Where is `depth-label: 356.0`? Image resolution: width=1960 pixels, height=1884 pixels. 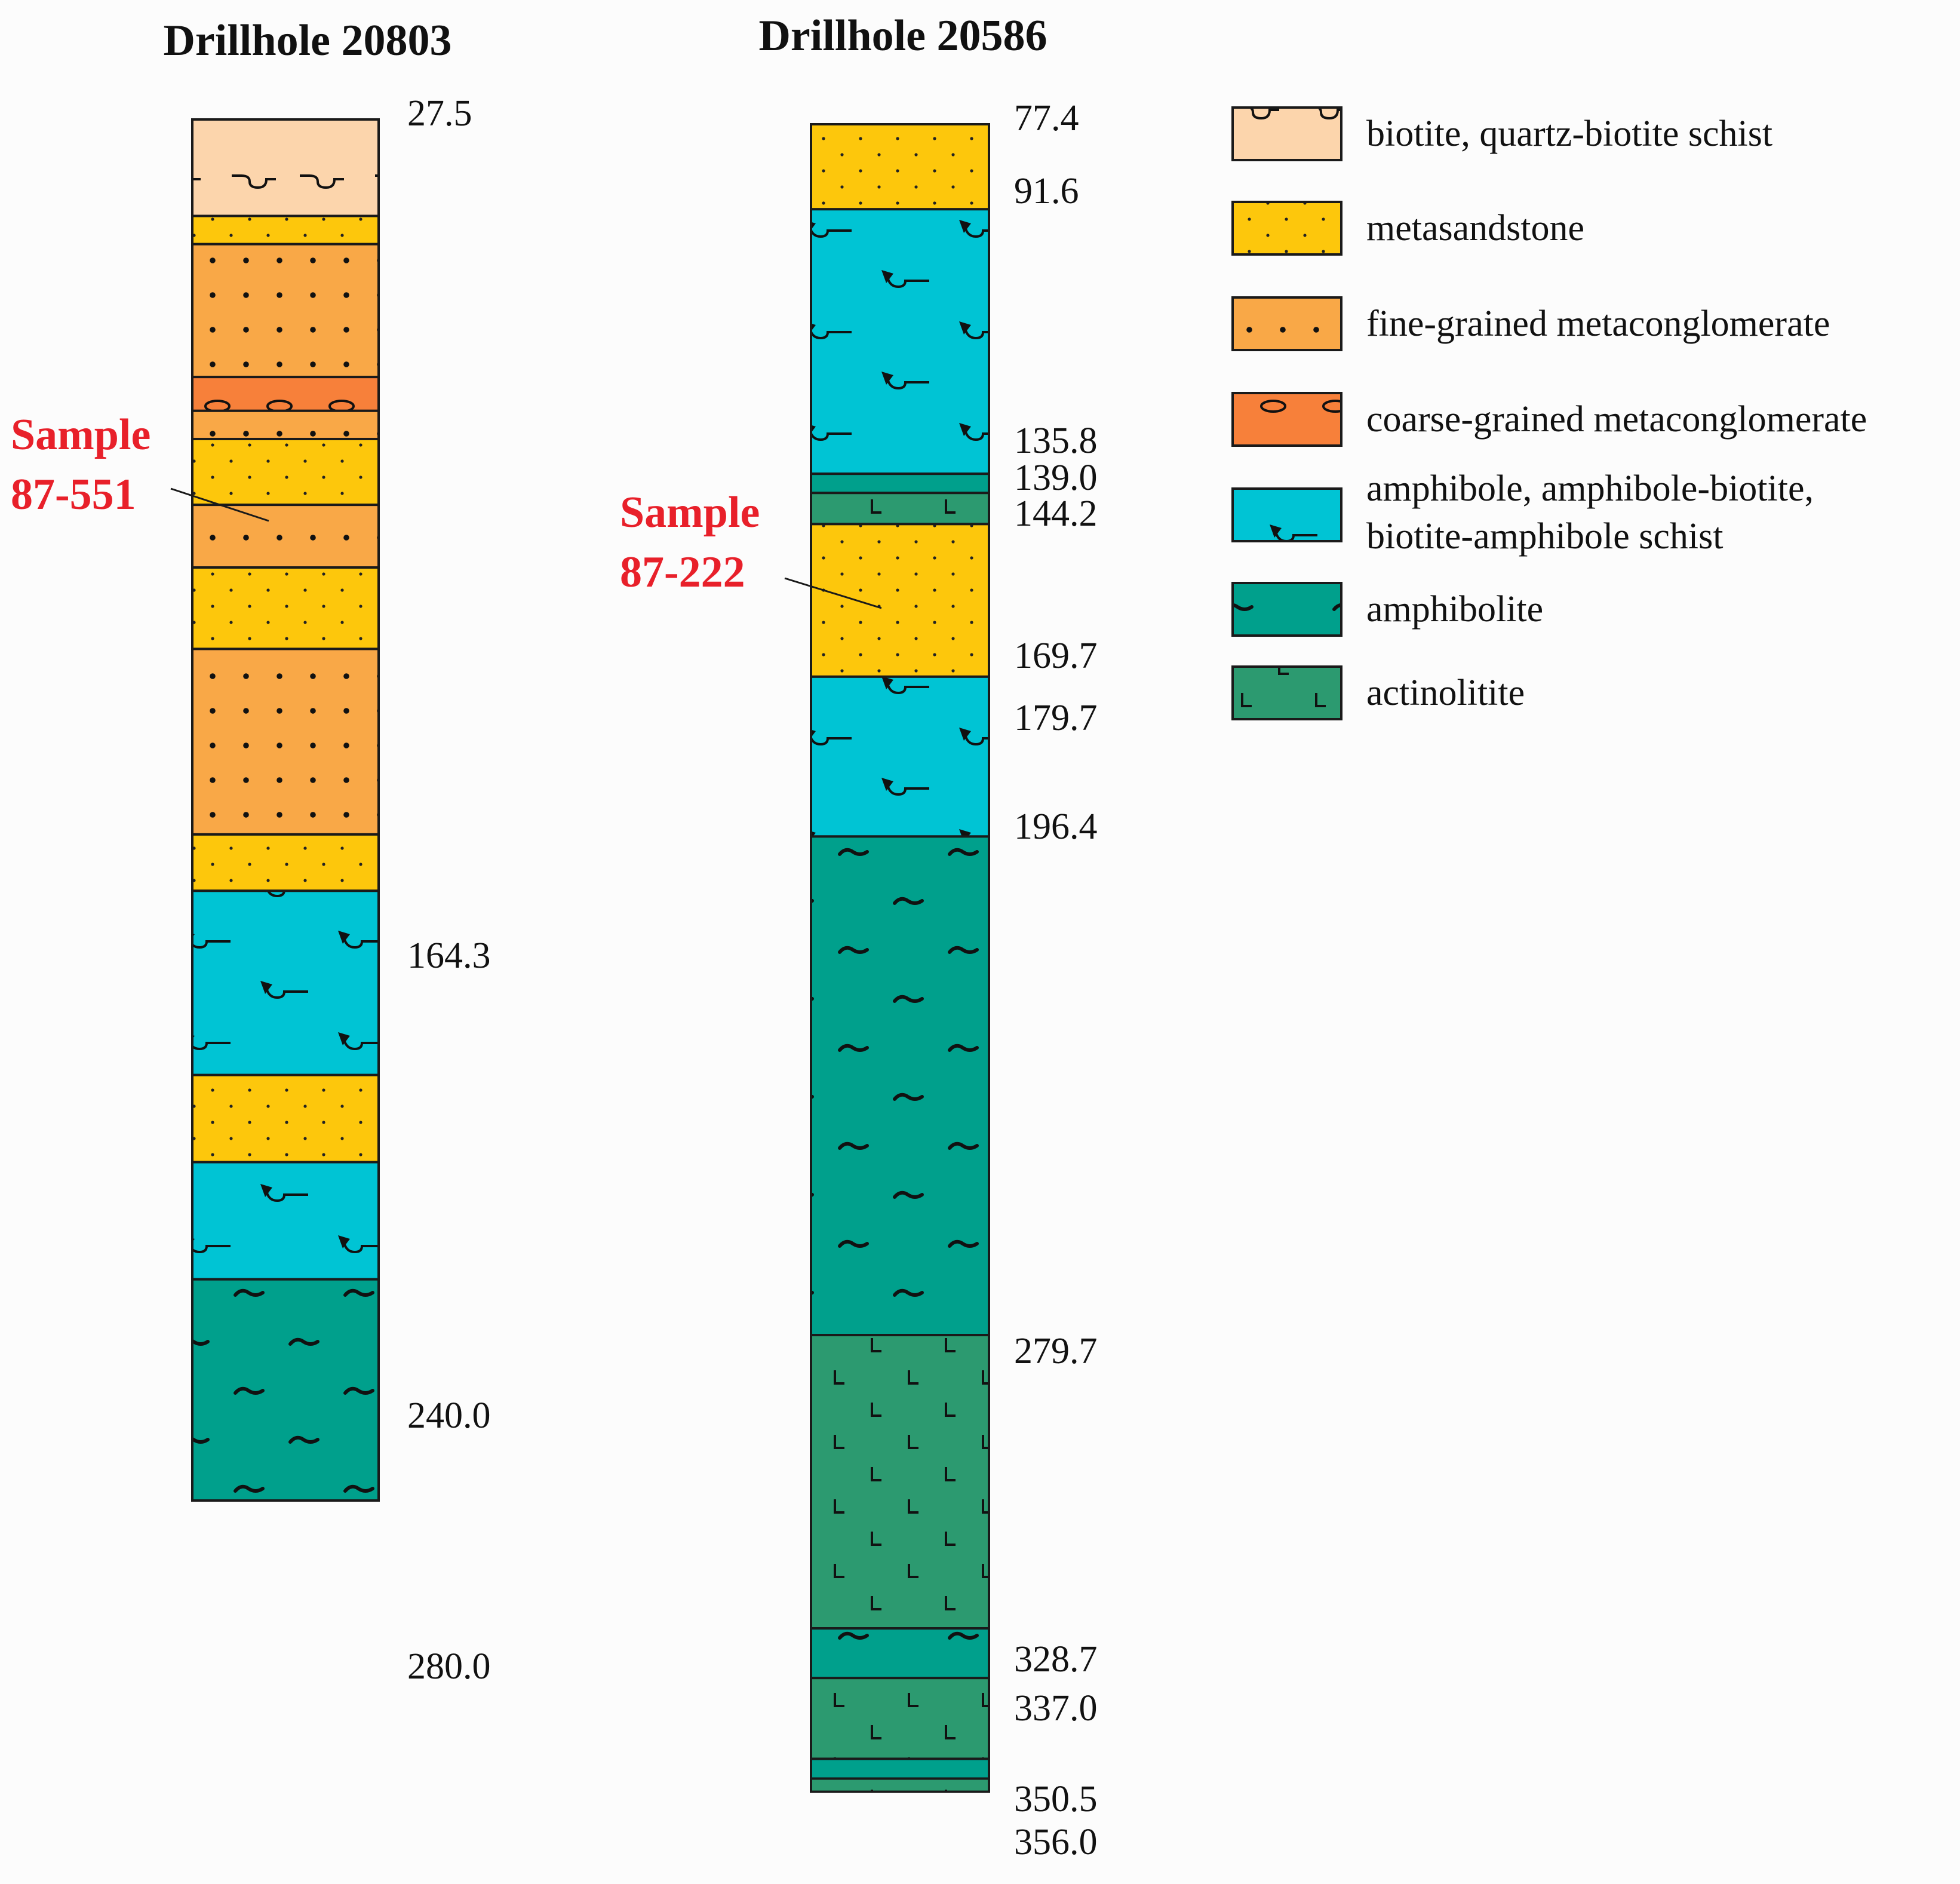 depth-label: 356.0 is located at coordinates (1056, 1842).